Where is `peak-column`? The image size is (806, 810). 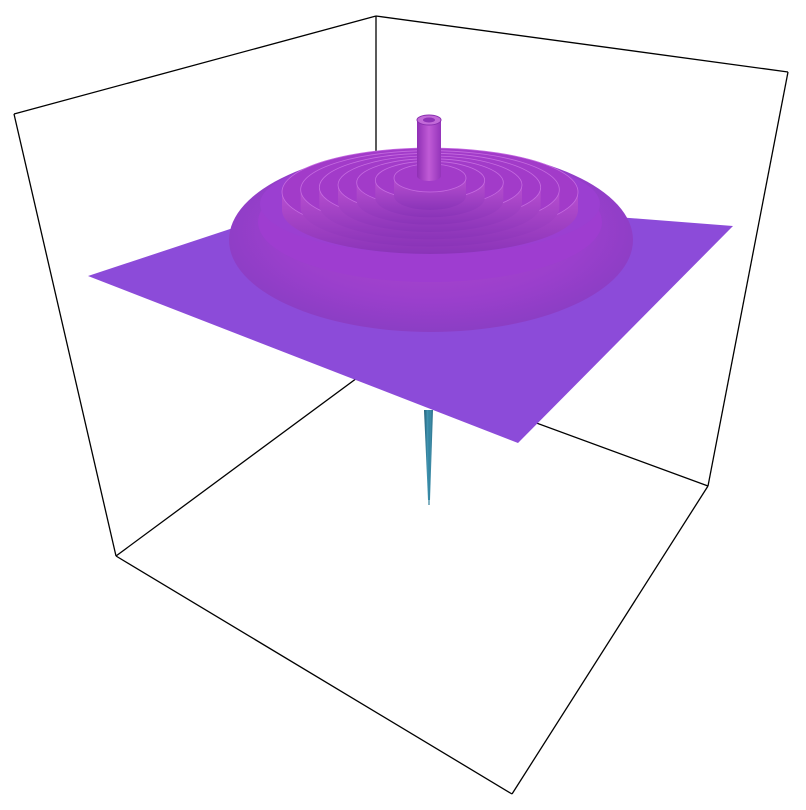 peak-column is located at coordinates (429, 150).